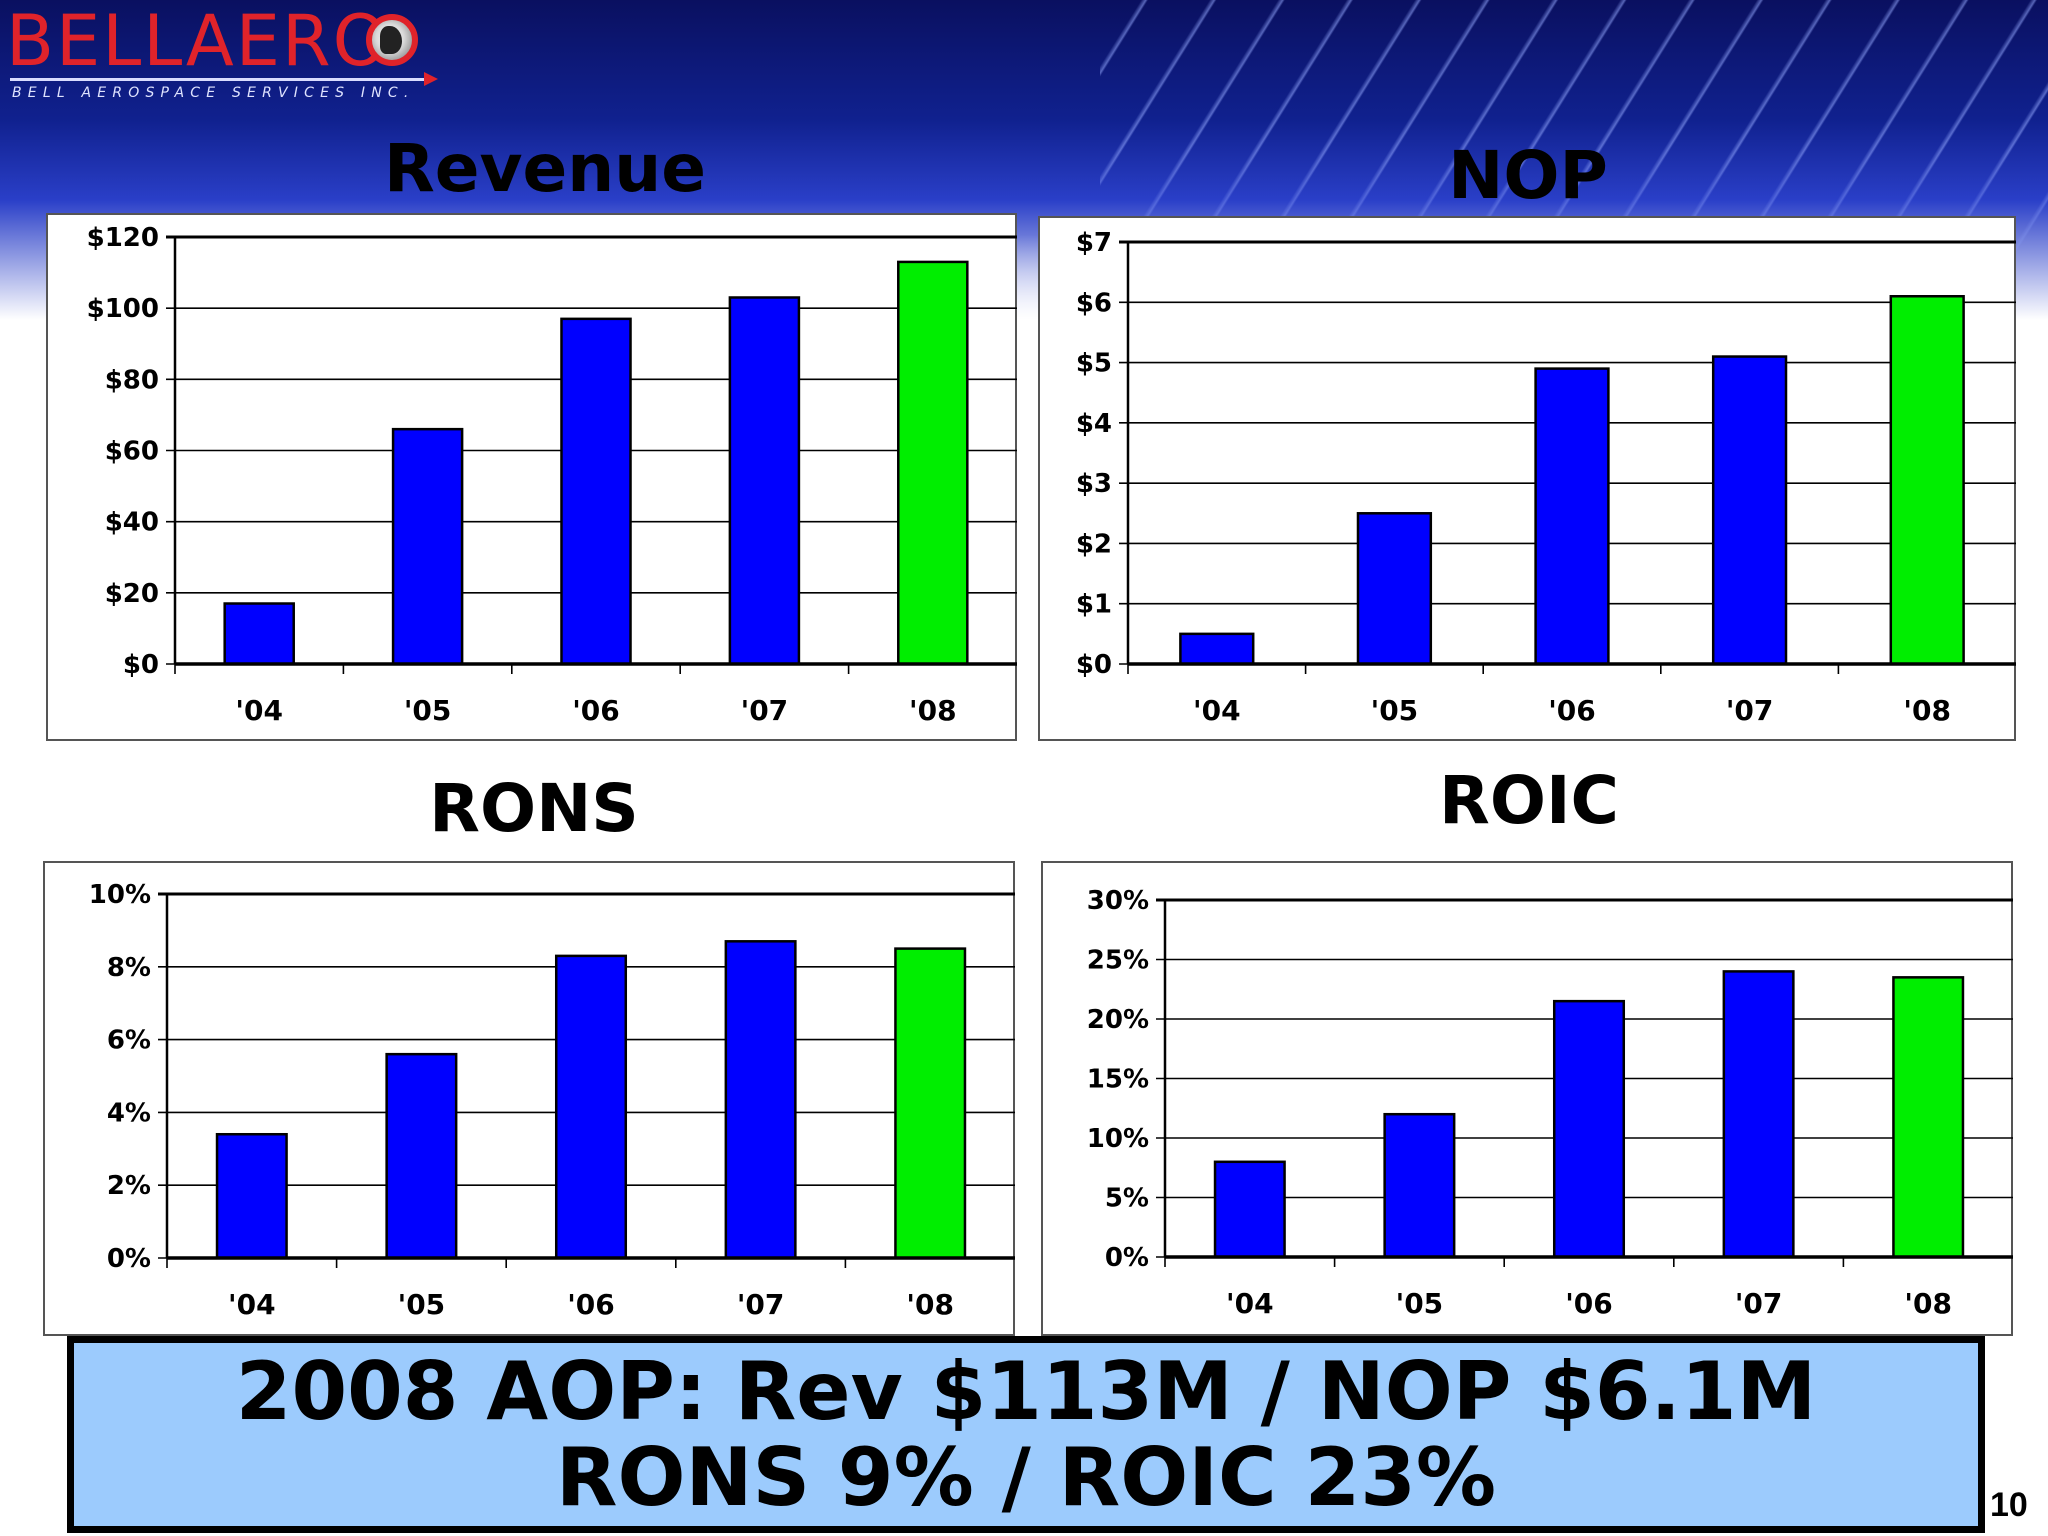  Describe the element at coordinates (1094, 544) in the screenshot. I see `y-tick-label: $2` at that location.